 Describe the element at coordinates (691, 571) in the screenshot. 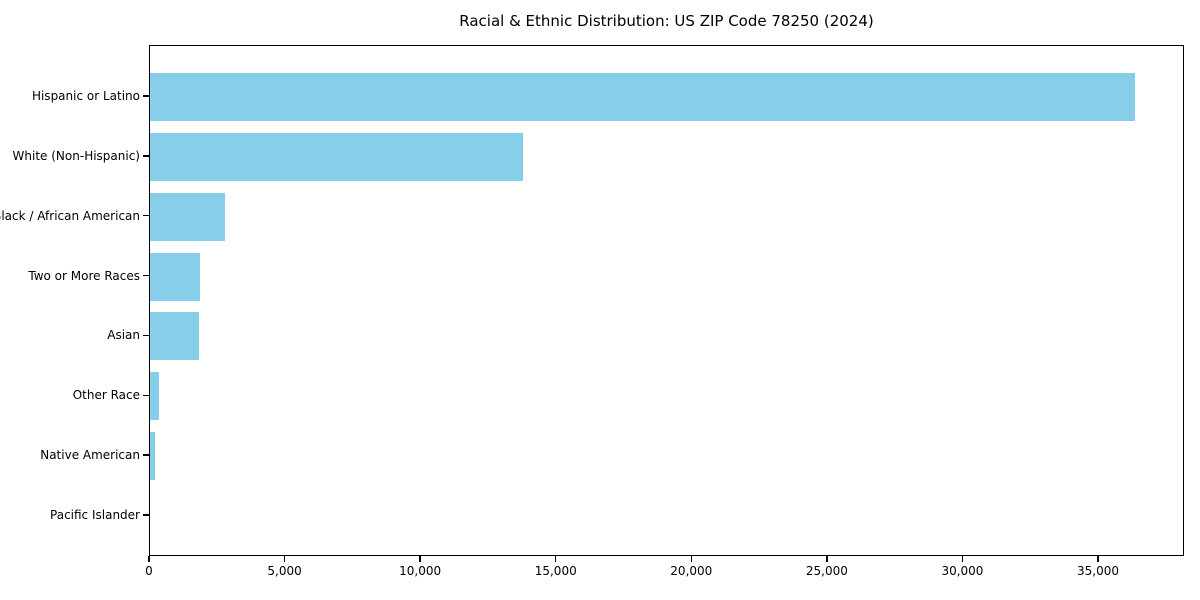

I see `x-tick-label: 20,000` at that location.